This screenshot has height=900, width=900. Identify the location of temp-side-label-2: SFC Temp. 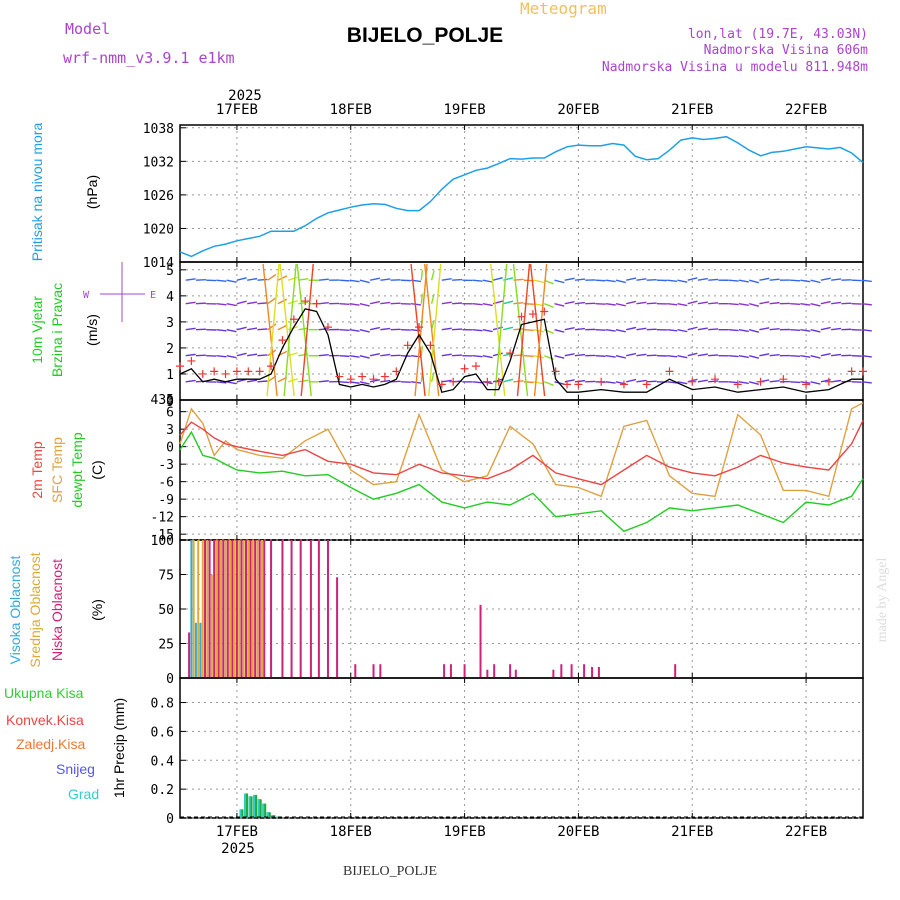
(57, 470).